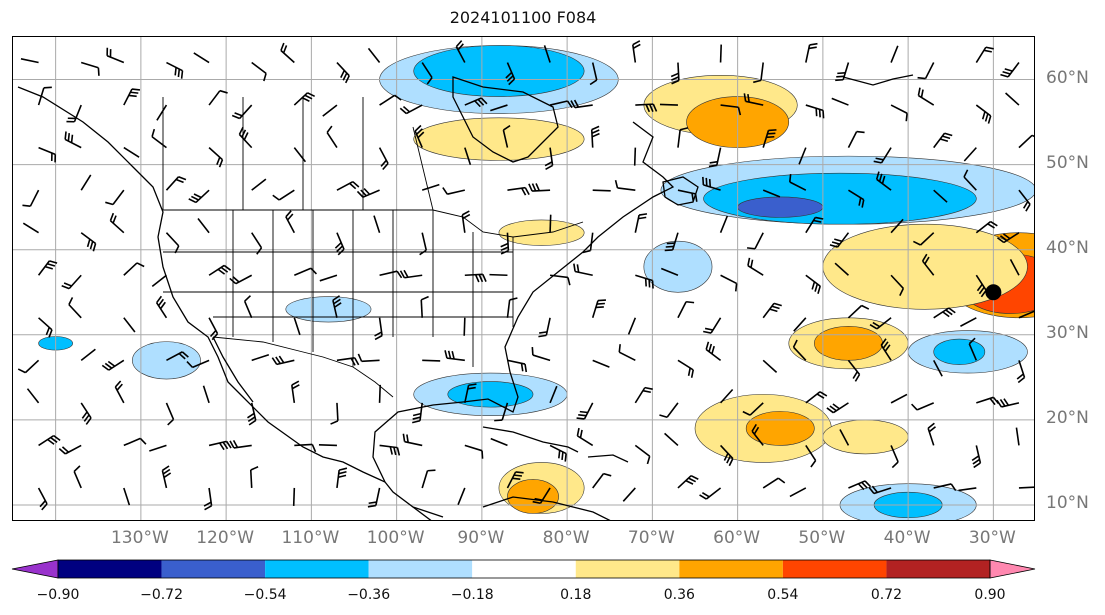 Image resolution: width=1105 pixels, height=615 pixels. What do you see at coordinates (1067, 502) in the screenshot?
I see `lat-label: 10°N` at bounding box center [1067, 502].